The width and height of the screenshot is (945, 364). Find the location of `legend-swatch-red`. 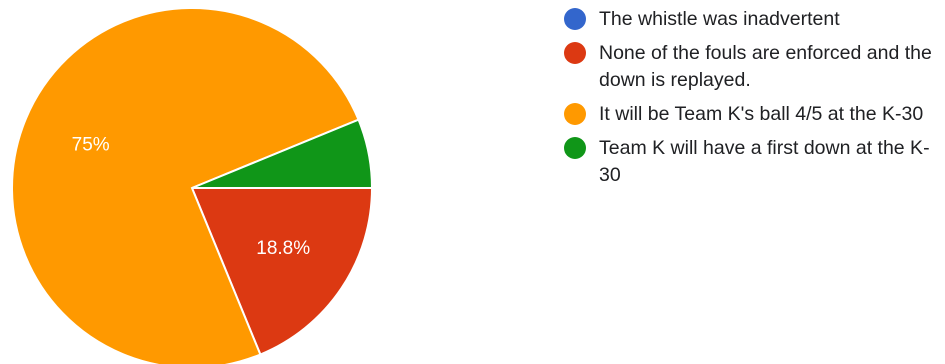

legend-swatch-red is located at coordinates (575, 53).